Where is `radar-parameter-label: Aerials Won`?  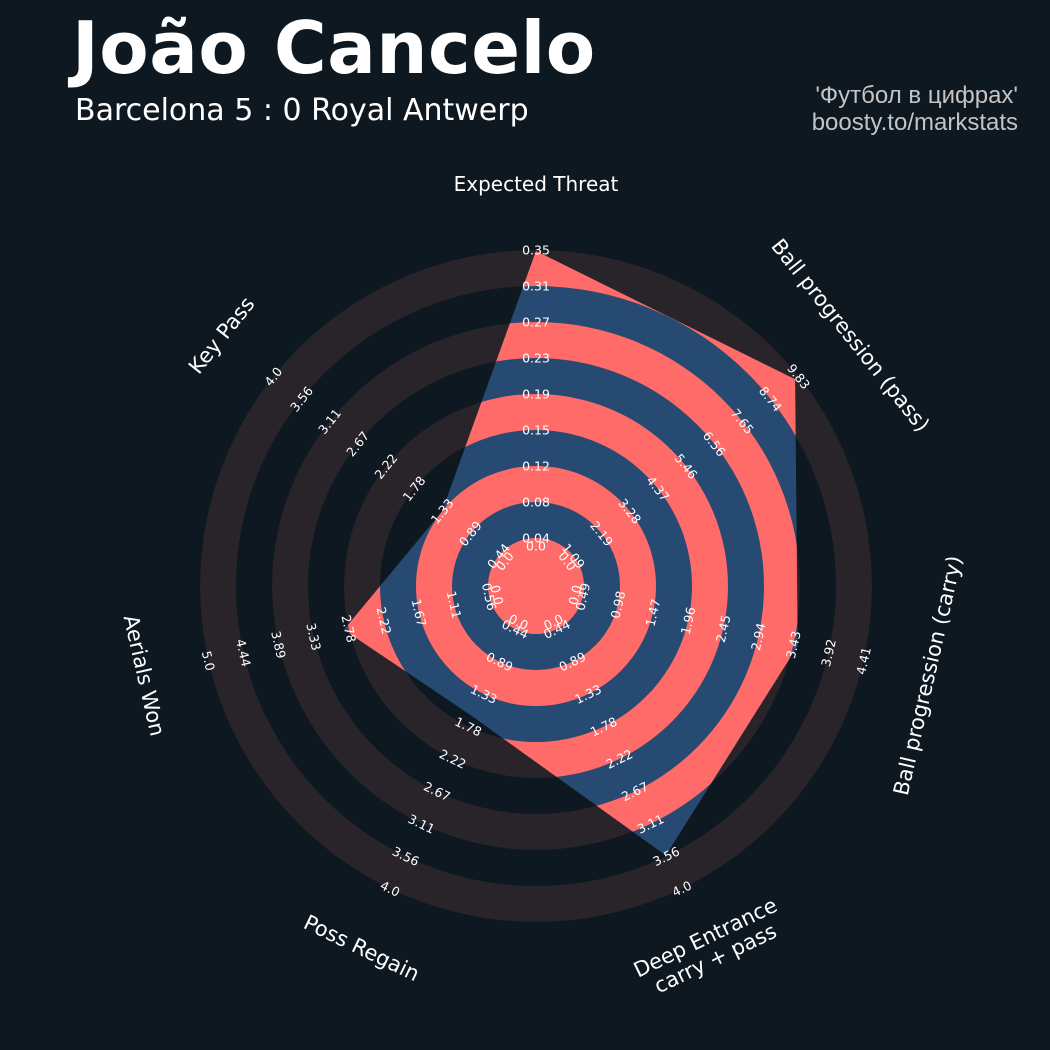 radar-parameter-label: Aerials Won is located at coordinates (144, 676).